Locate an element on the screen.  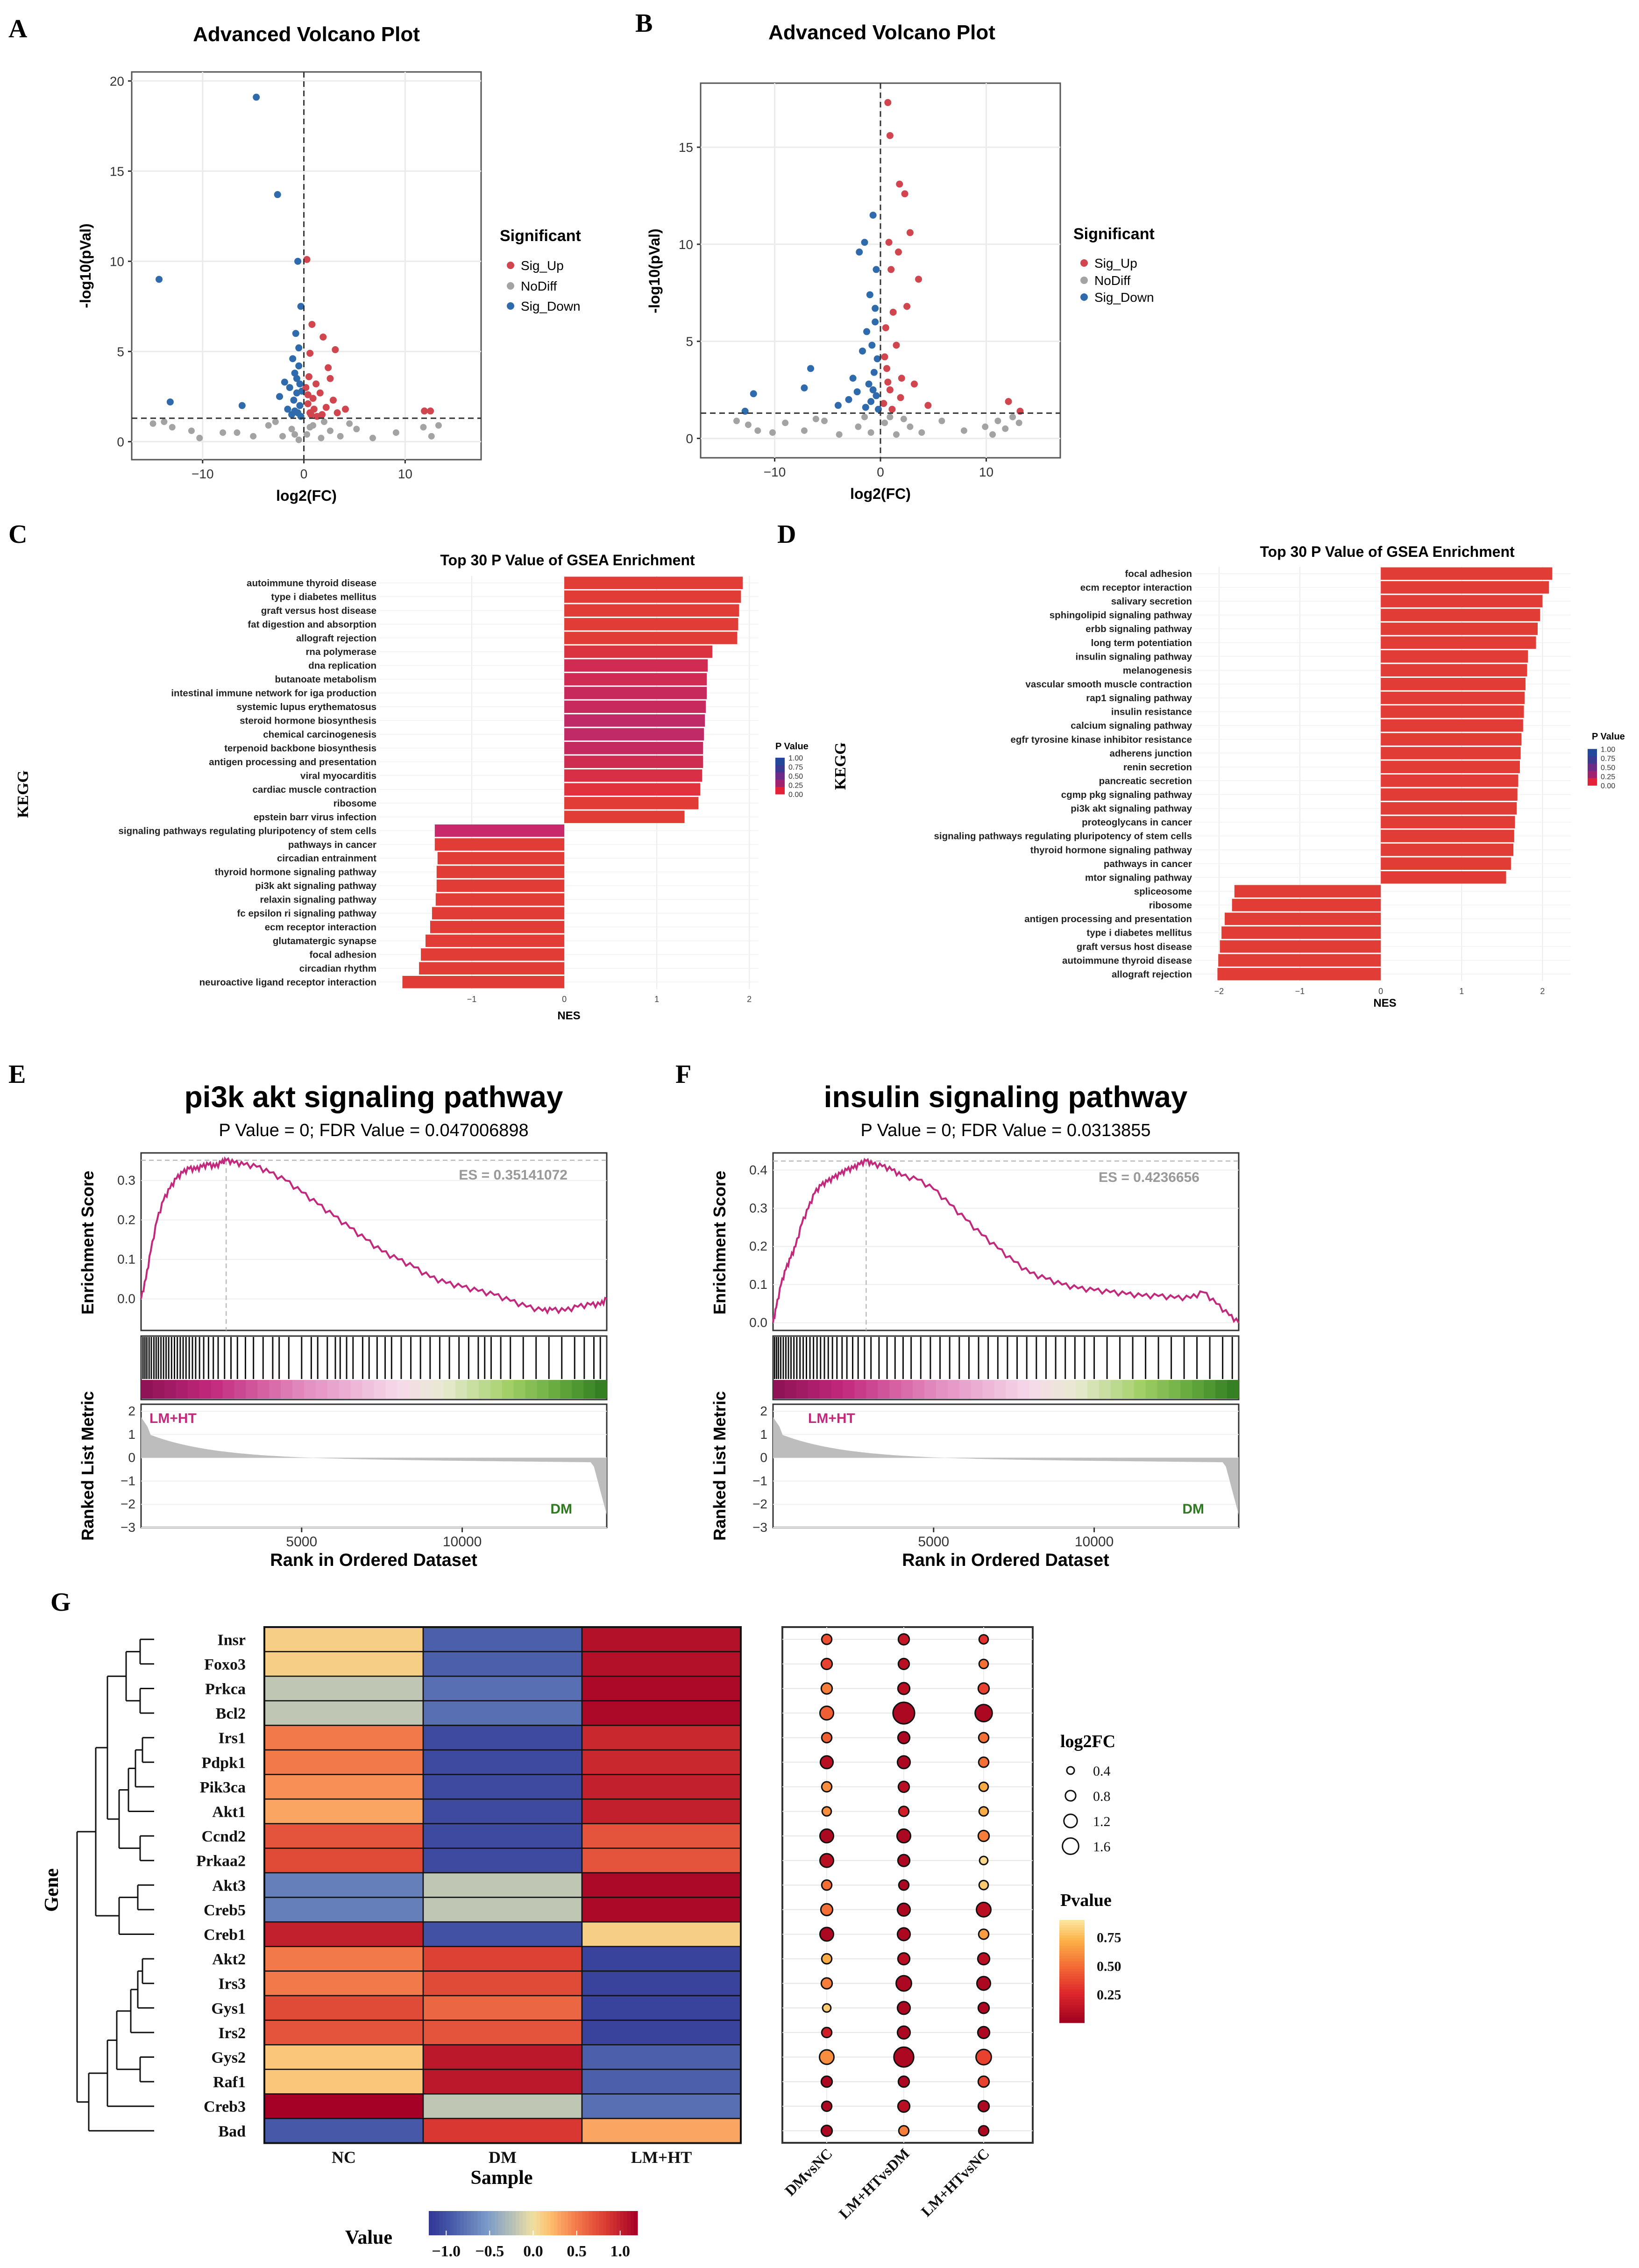
gene-label: Pdpk1 is located at coordinates (224, 1762).